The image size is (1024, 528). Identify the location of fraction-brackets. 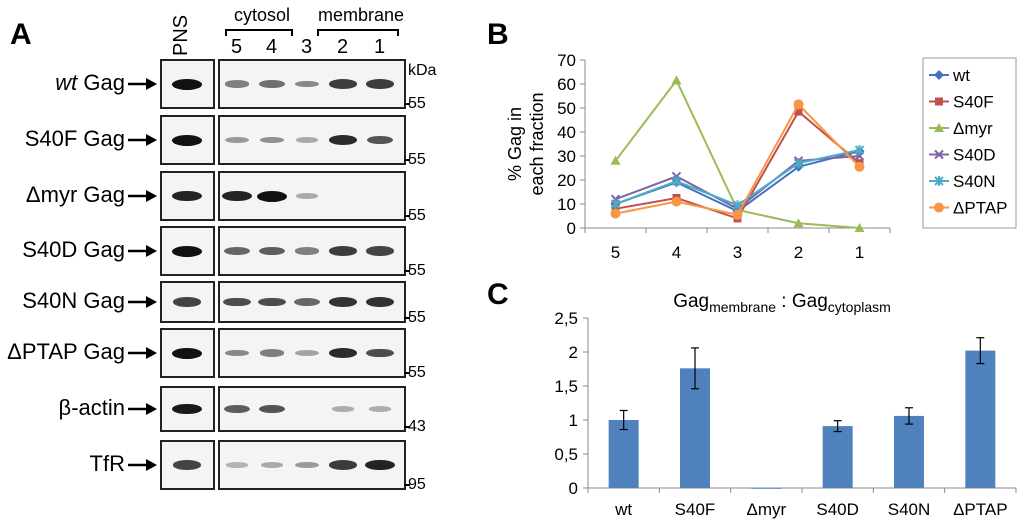
(312, 32).